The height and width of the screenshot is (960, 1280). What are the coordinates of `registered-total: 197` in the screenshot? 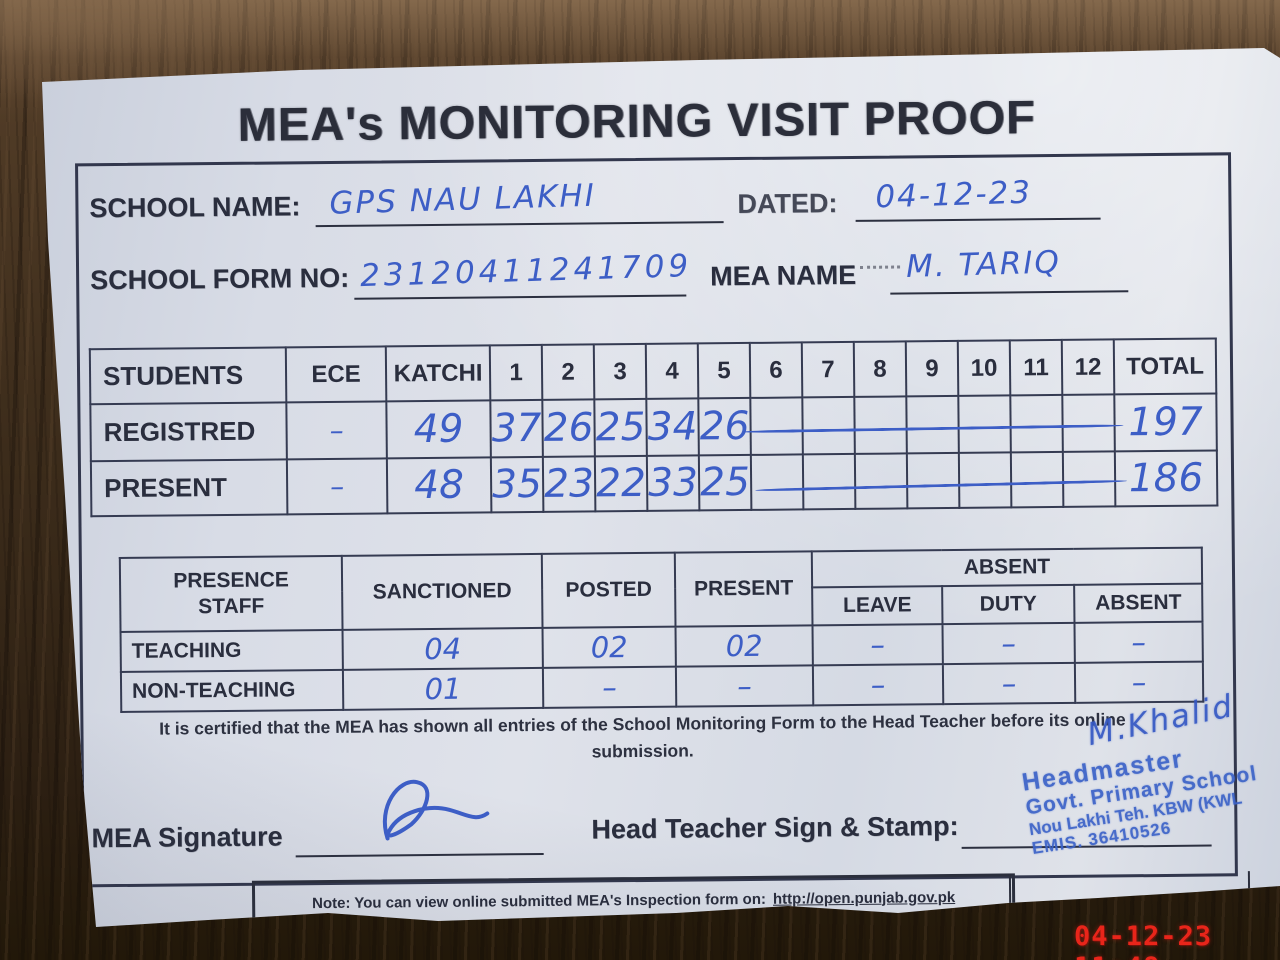 It's located at (1165, 422).